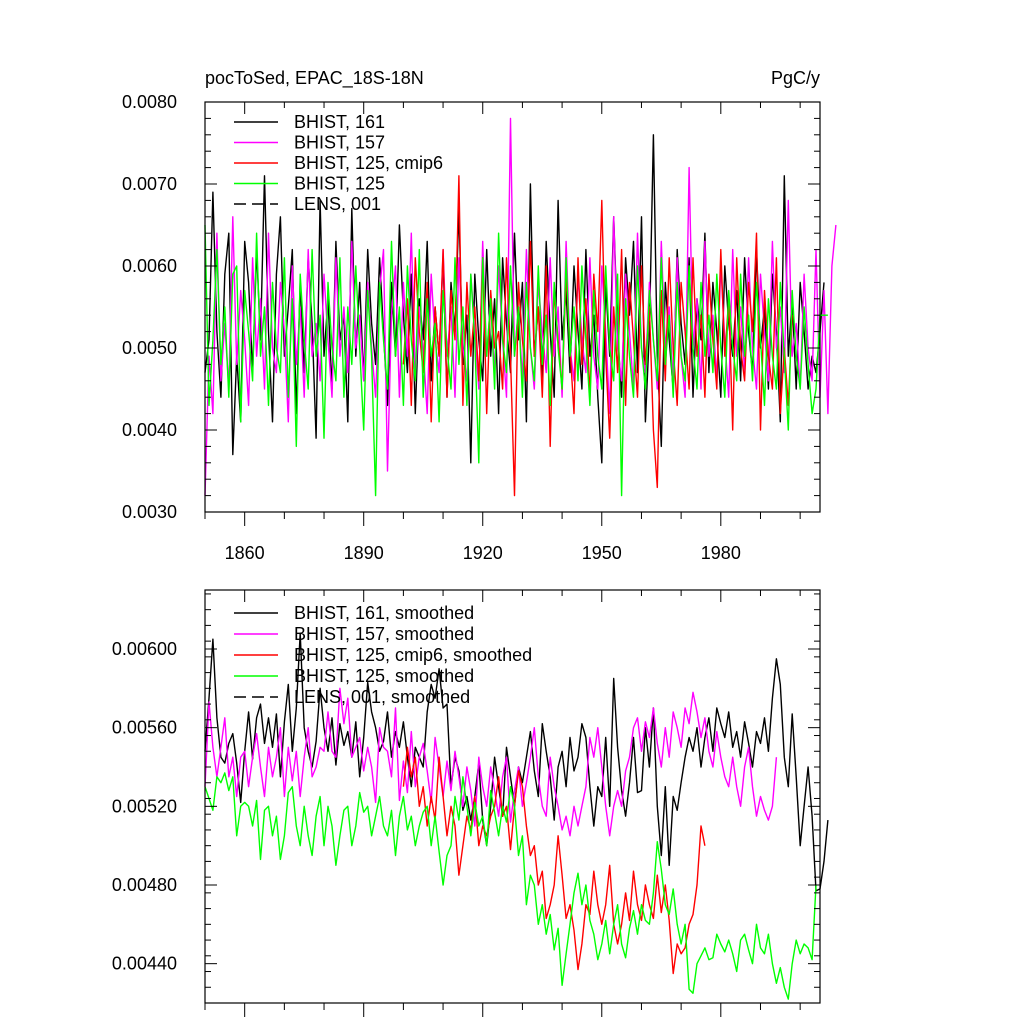 This screenshot has height=1024, width=1024. What do you see at coordinates (339, 143) in the screenshot?
I see `legend-label-bhist-157: BHIST, 157` at bounding box center [339, 143].